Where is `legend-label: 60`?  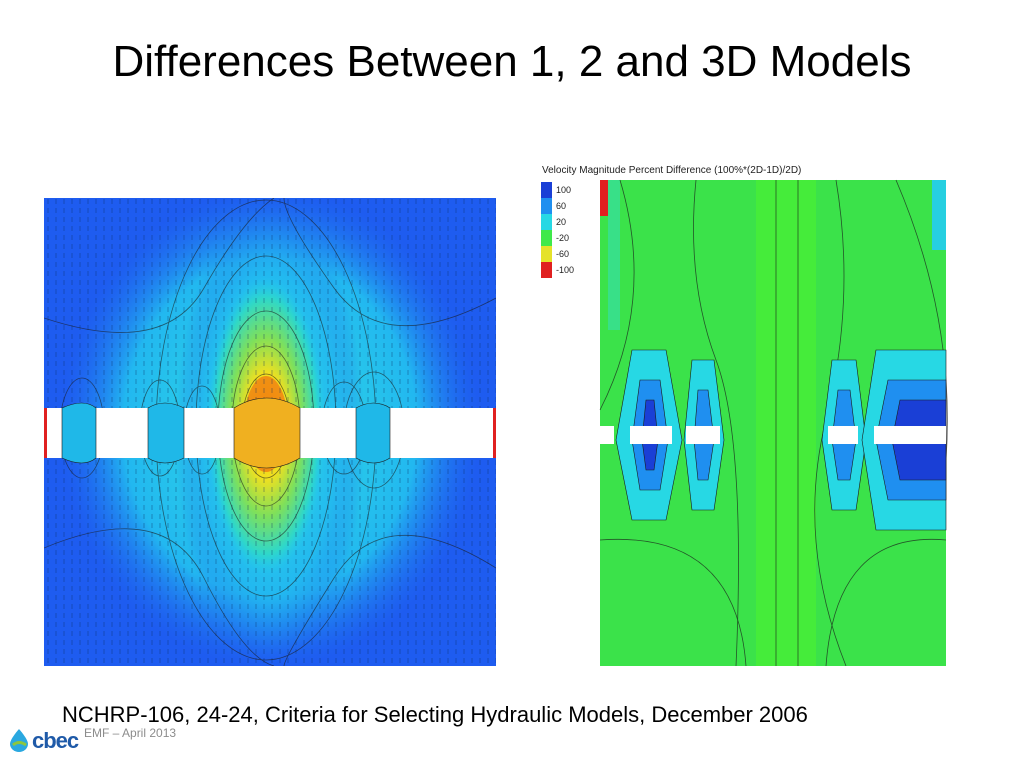
legend-label: 60 is located at coordinates (561, 206).